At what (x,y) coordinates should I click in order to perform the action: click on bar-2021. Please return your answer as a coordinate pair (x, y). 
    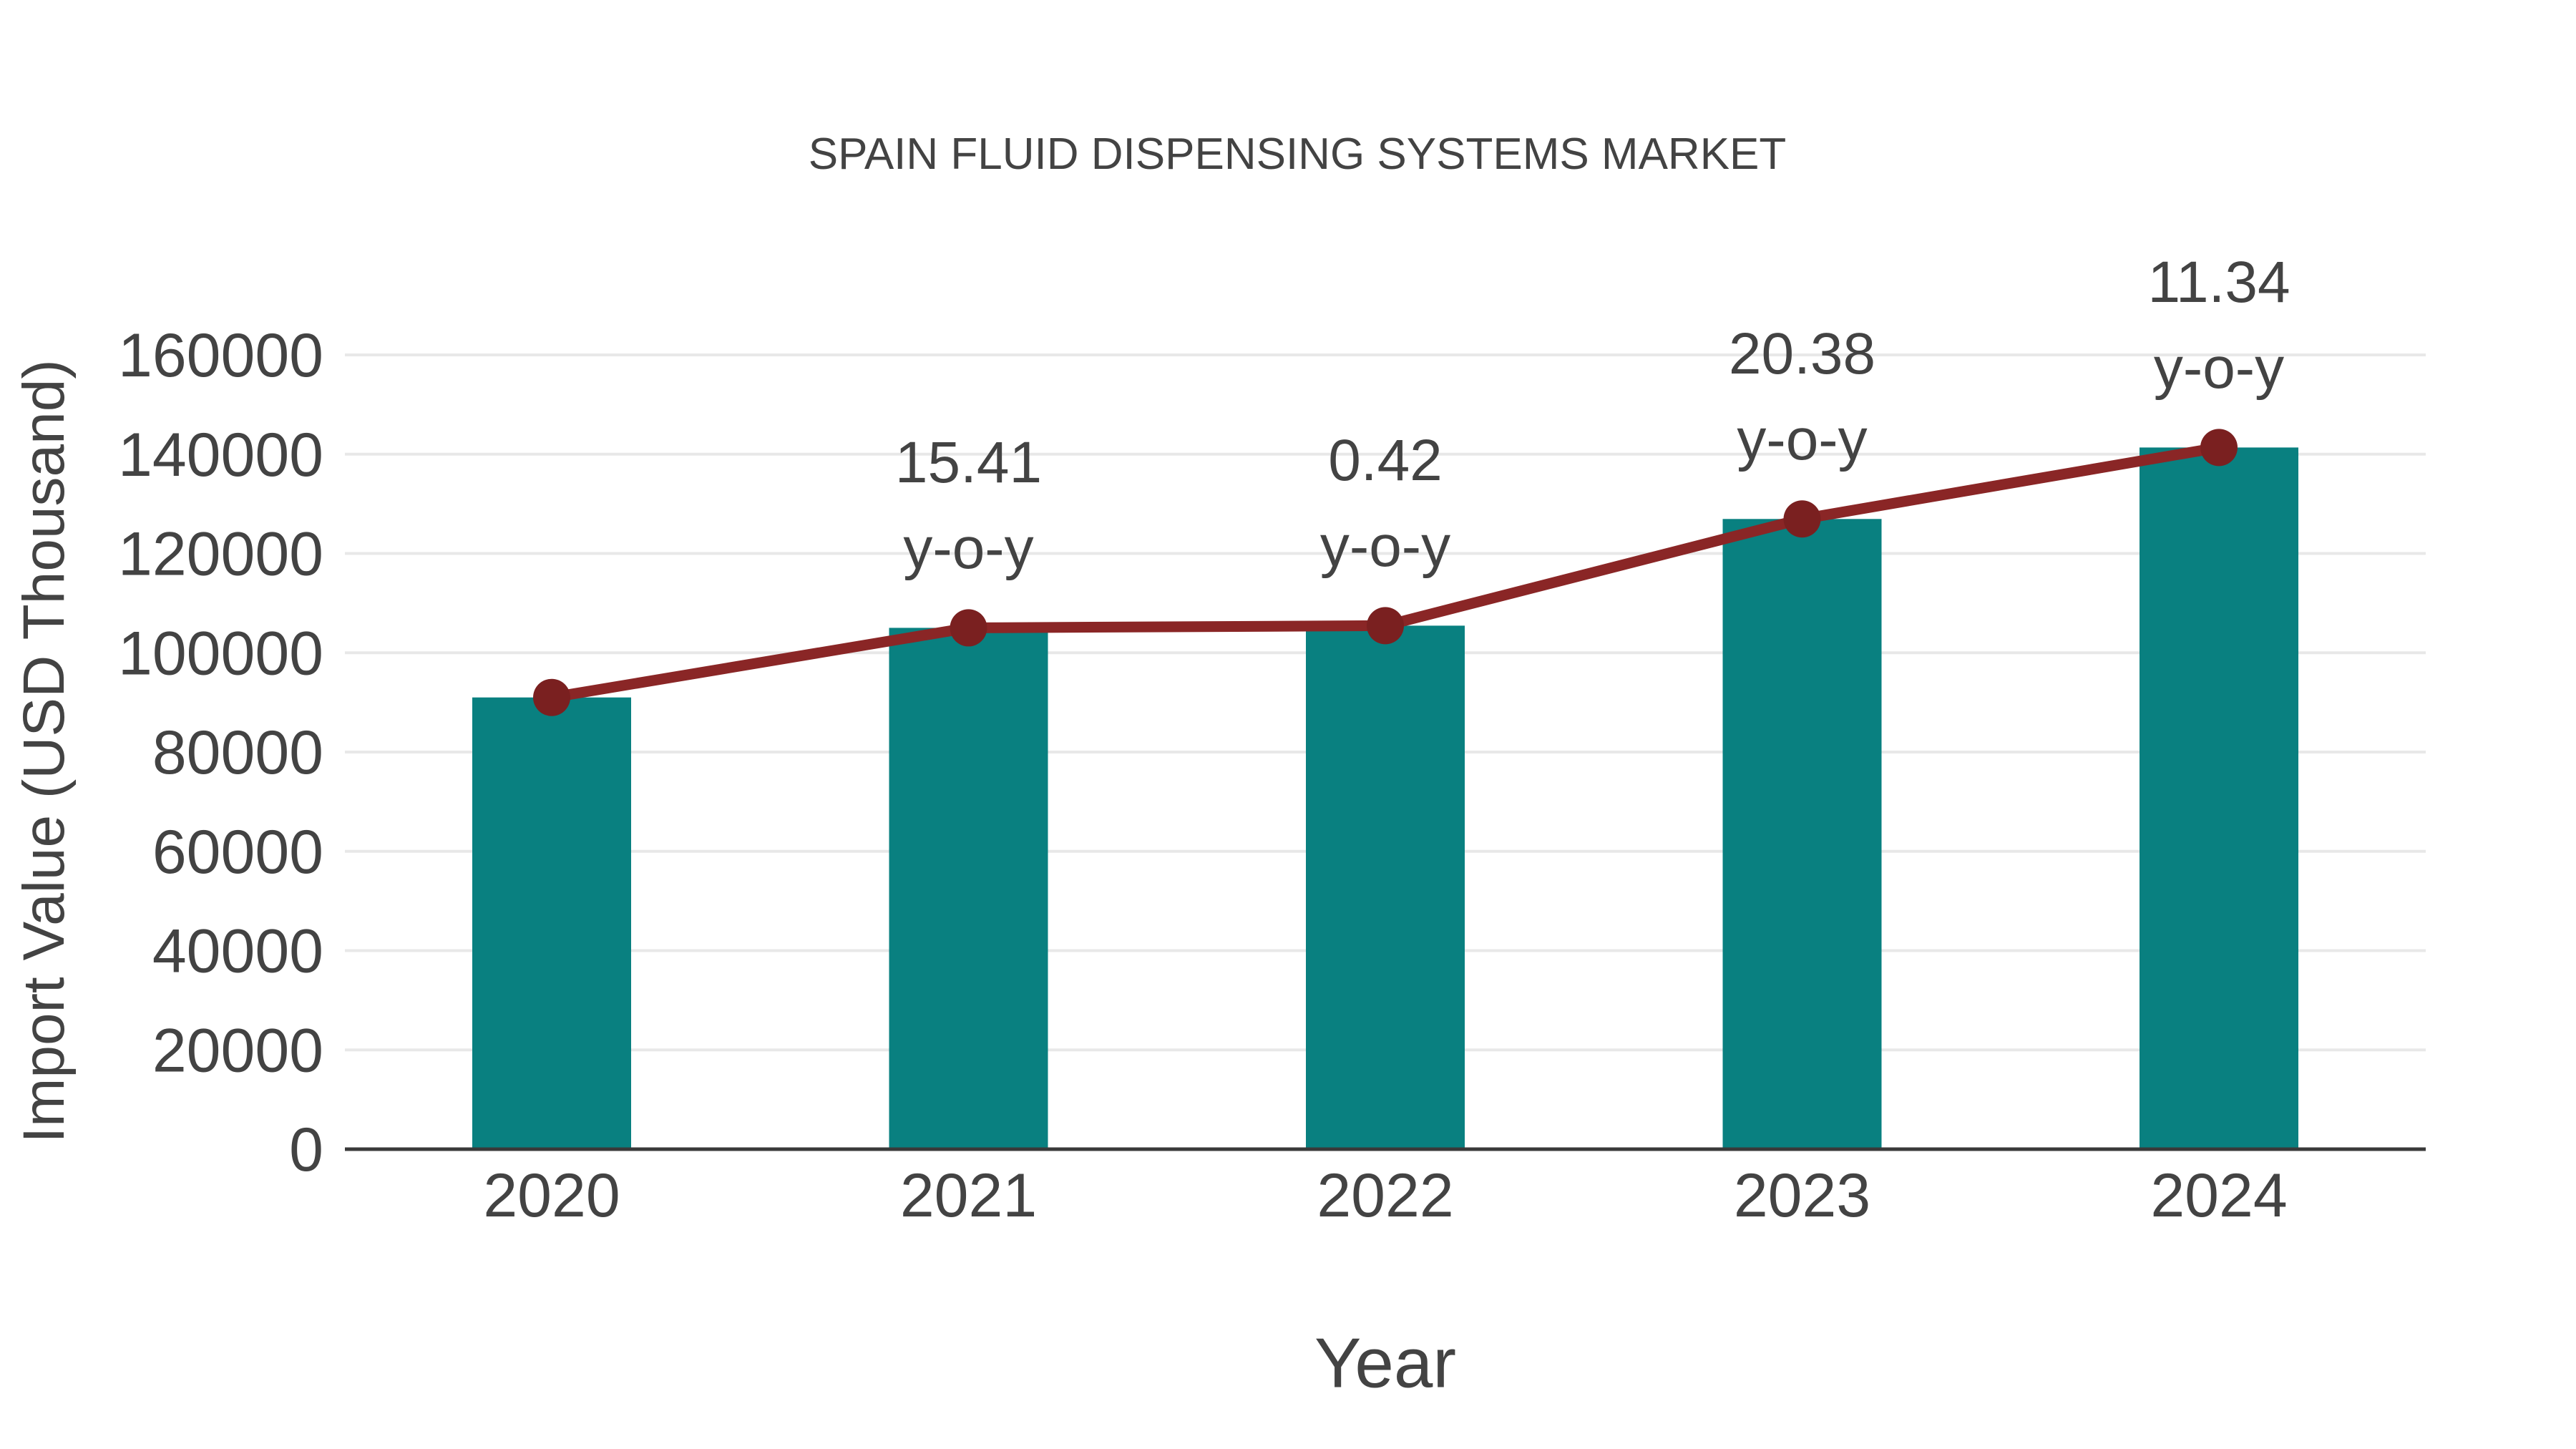
    Looking at the image, I should click on (968, 888).